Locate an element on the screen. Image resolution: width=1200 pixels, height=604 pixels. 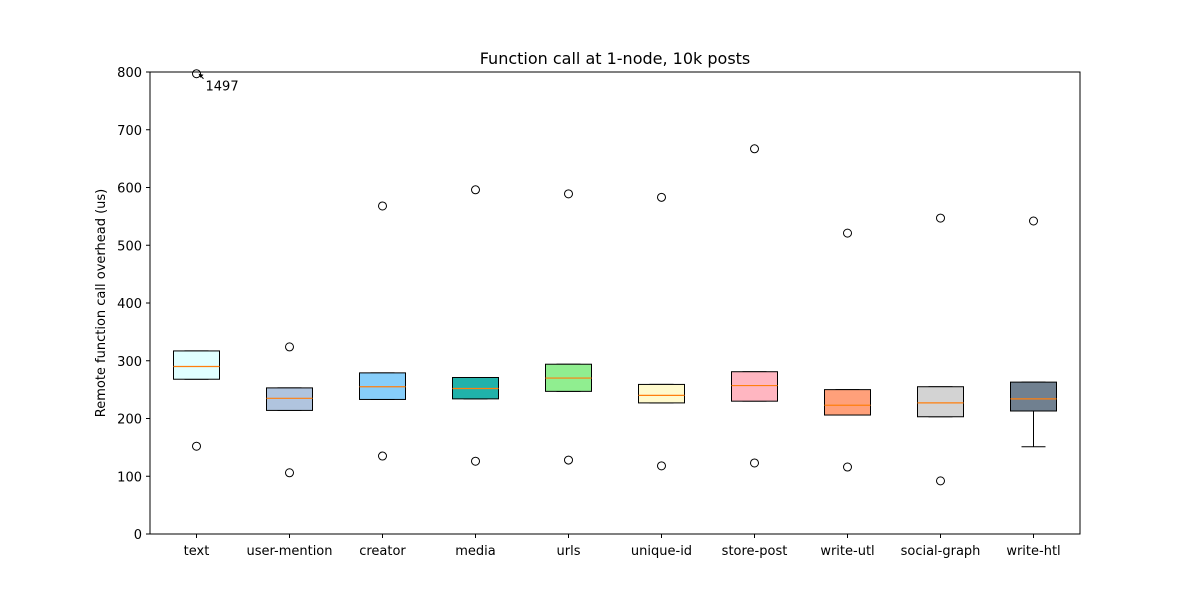
annotation-arrowhead is located at coordinates (201, 75).